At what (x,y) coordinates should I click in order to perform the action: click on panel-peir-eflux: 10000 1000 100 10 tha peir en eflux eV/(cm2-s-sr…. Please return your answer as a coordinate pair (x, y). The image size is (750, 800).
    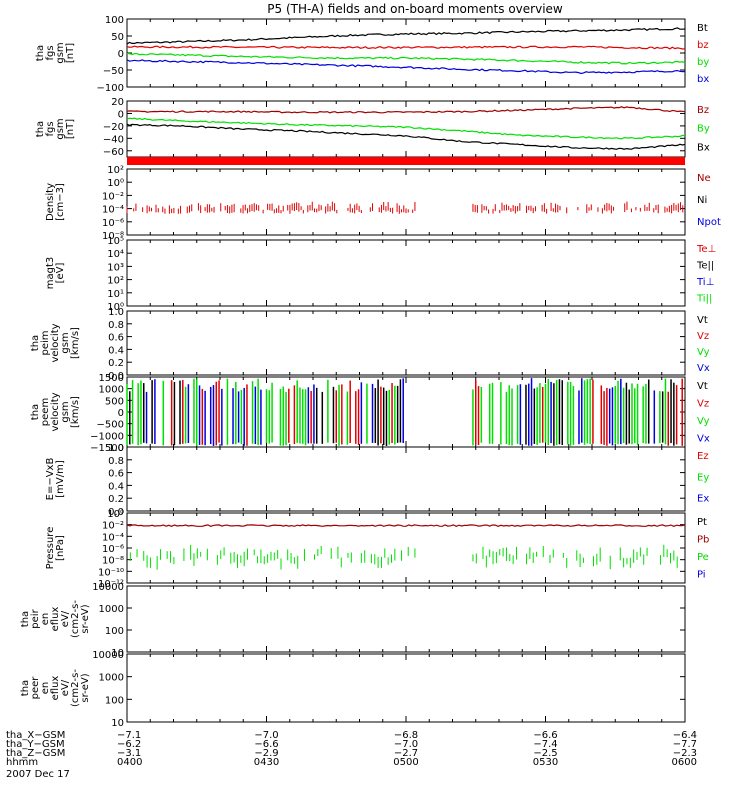
    Looking at the image, I should click on (353, 620).